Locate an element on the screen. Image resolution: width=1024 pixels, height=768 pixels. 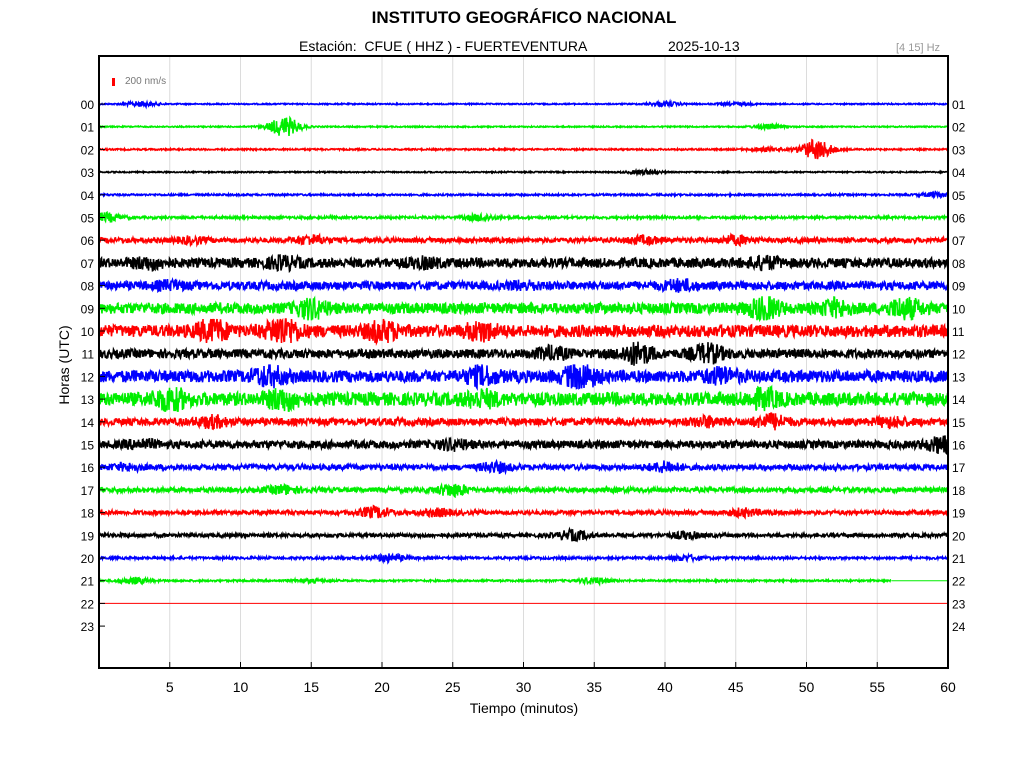
y-tick-label-left: 20 is located at coordinates (88, 559).